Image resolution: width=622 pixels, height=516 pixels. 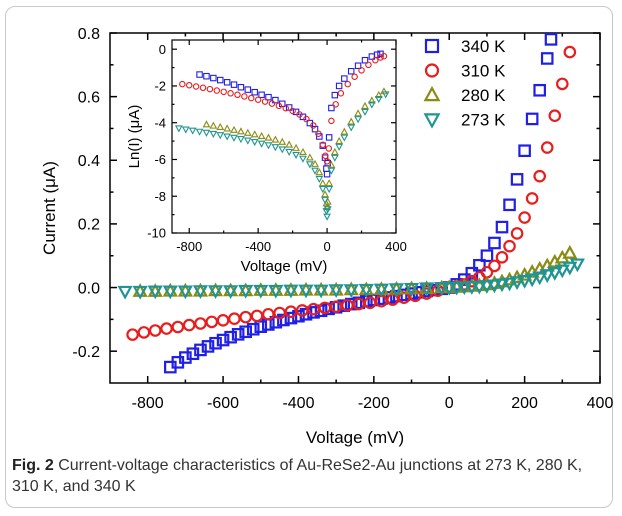 I want to click on main-series-273-k, so click(x=351, y=279).